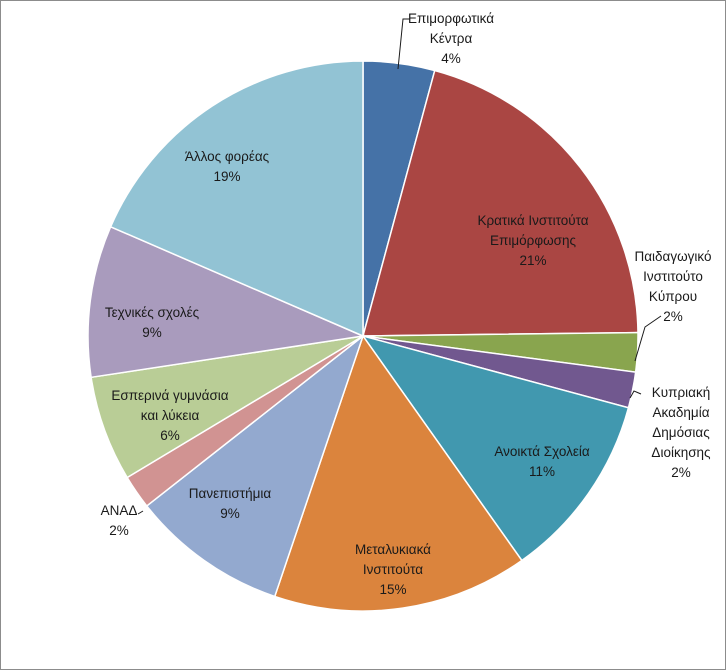  I want to click on data-label-category: Ινστιτούτο, so click(673, 276).